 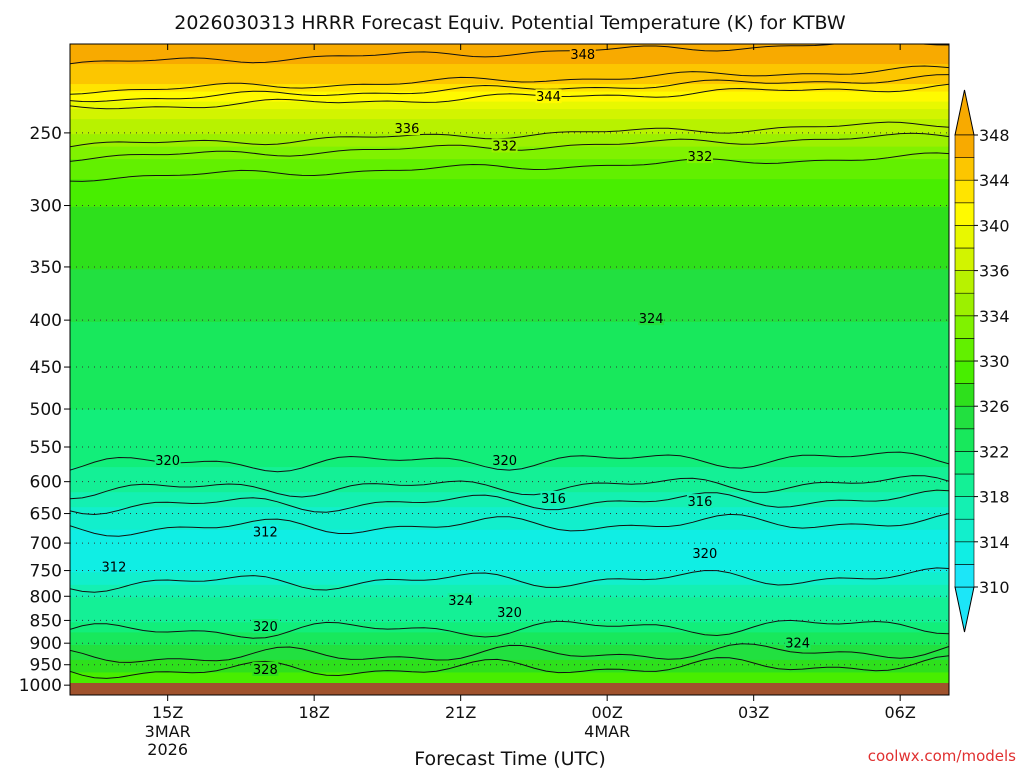 I want to click on y-tick-label: 450, so click(x=46, y=368).